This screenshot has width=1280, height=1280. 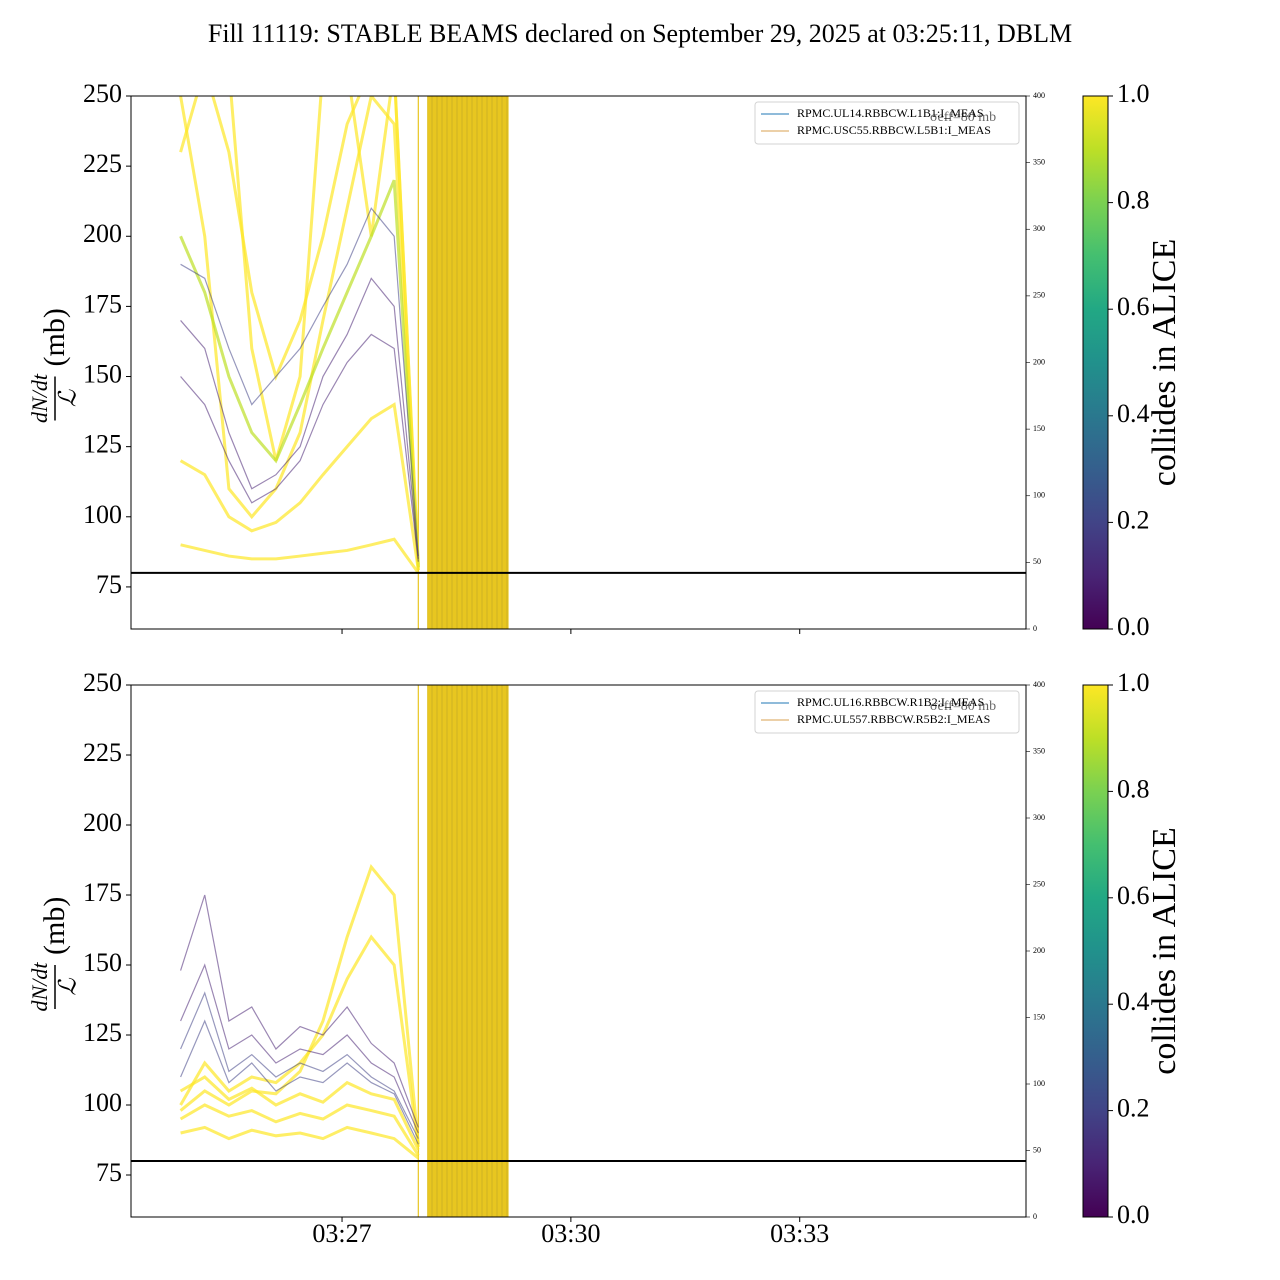 I want to click on x-tick-label: 03:30, so click(x=570, y=1233).